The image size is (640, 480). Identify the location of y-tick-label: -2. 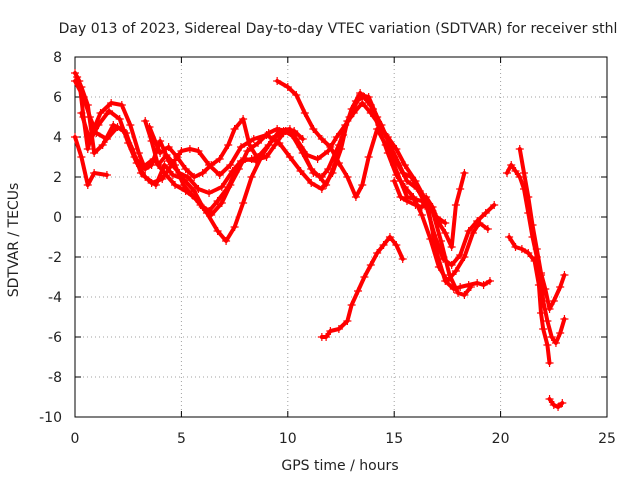
(55, 258).